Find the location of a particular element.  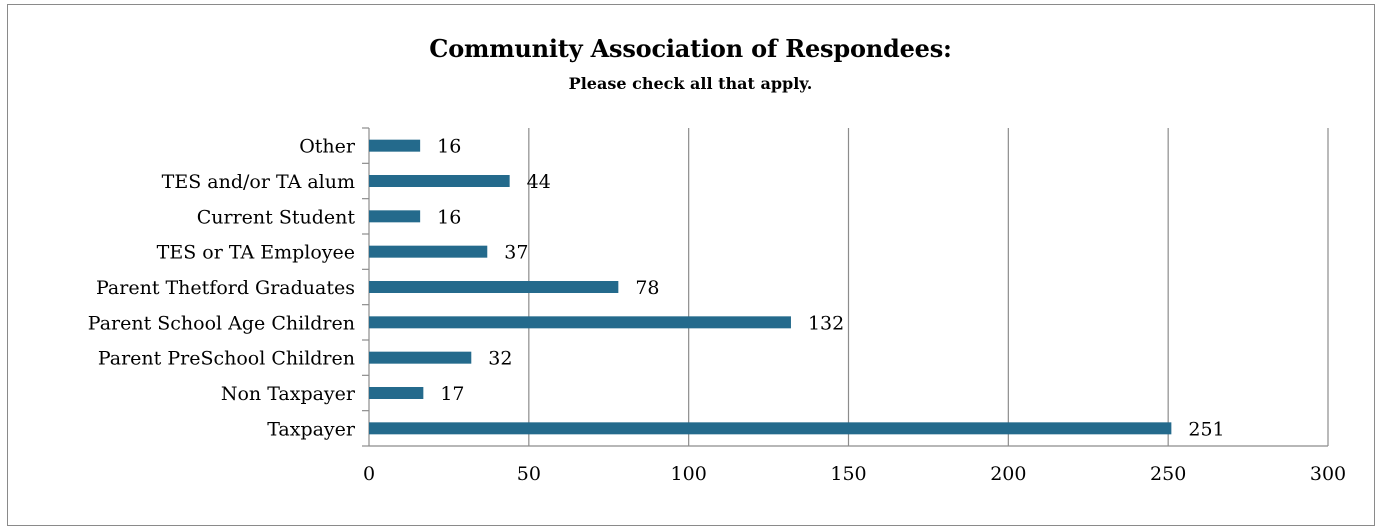

bar-other is located at coordinates (395, 145).